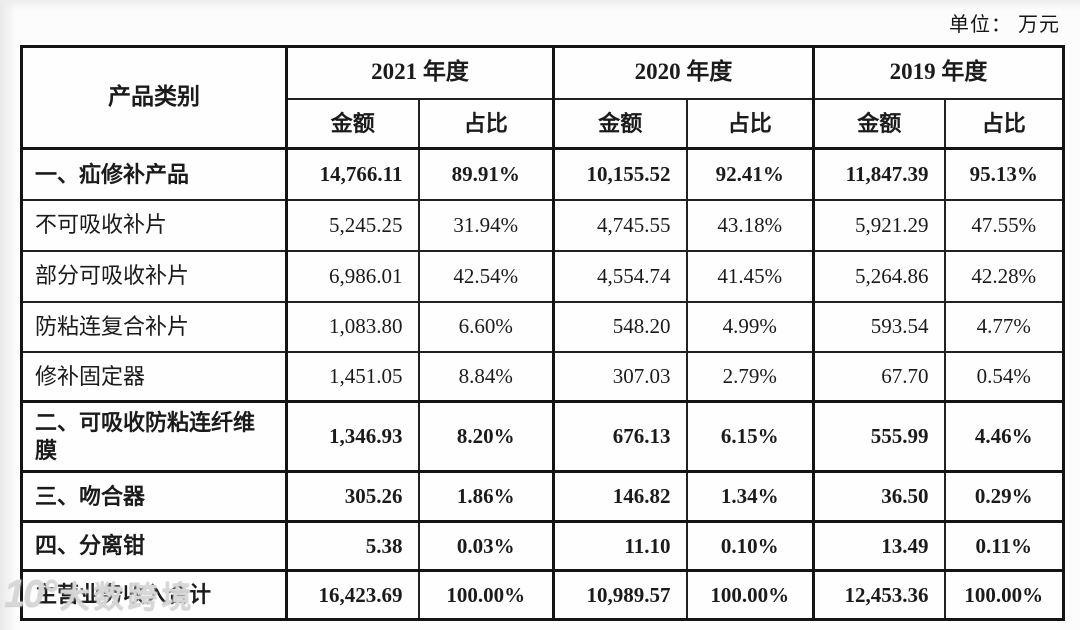  I want to click on ratio-cell: 8.20%, so click(486, 436).